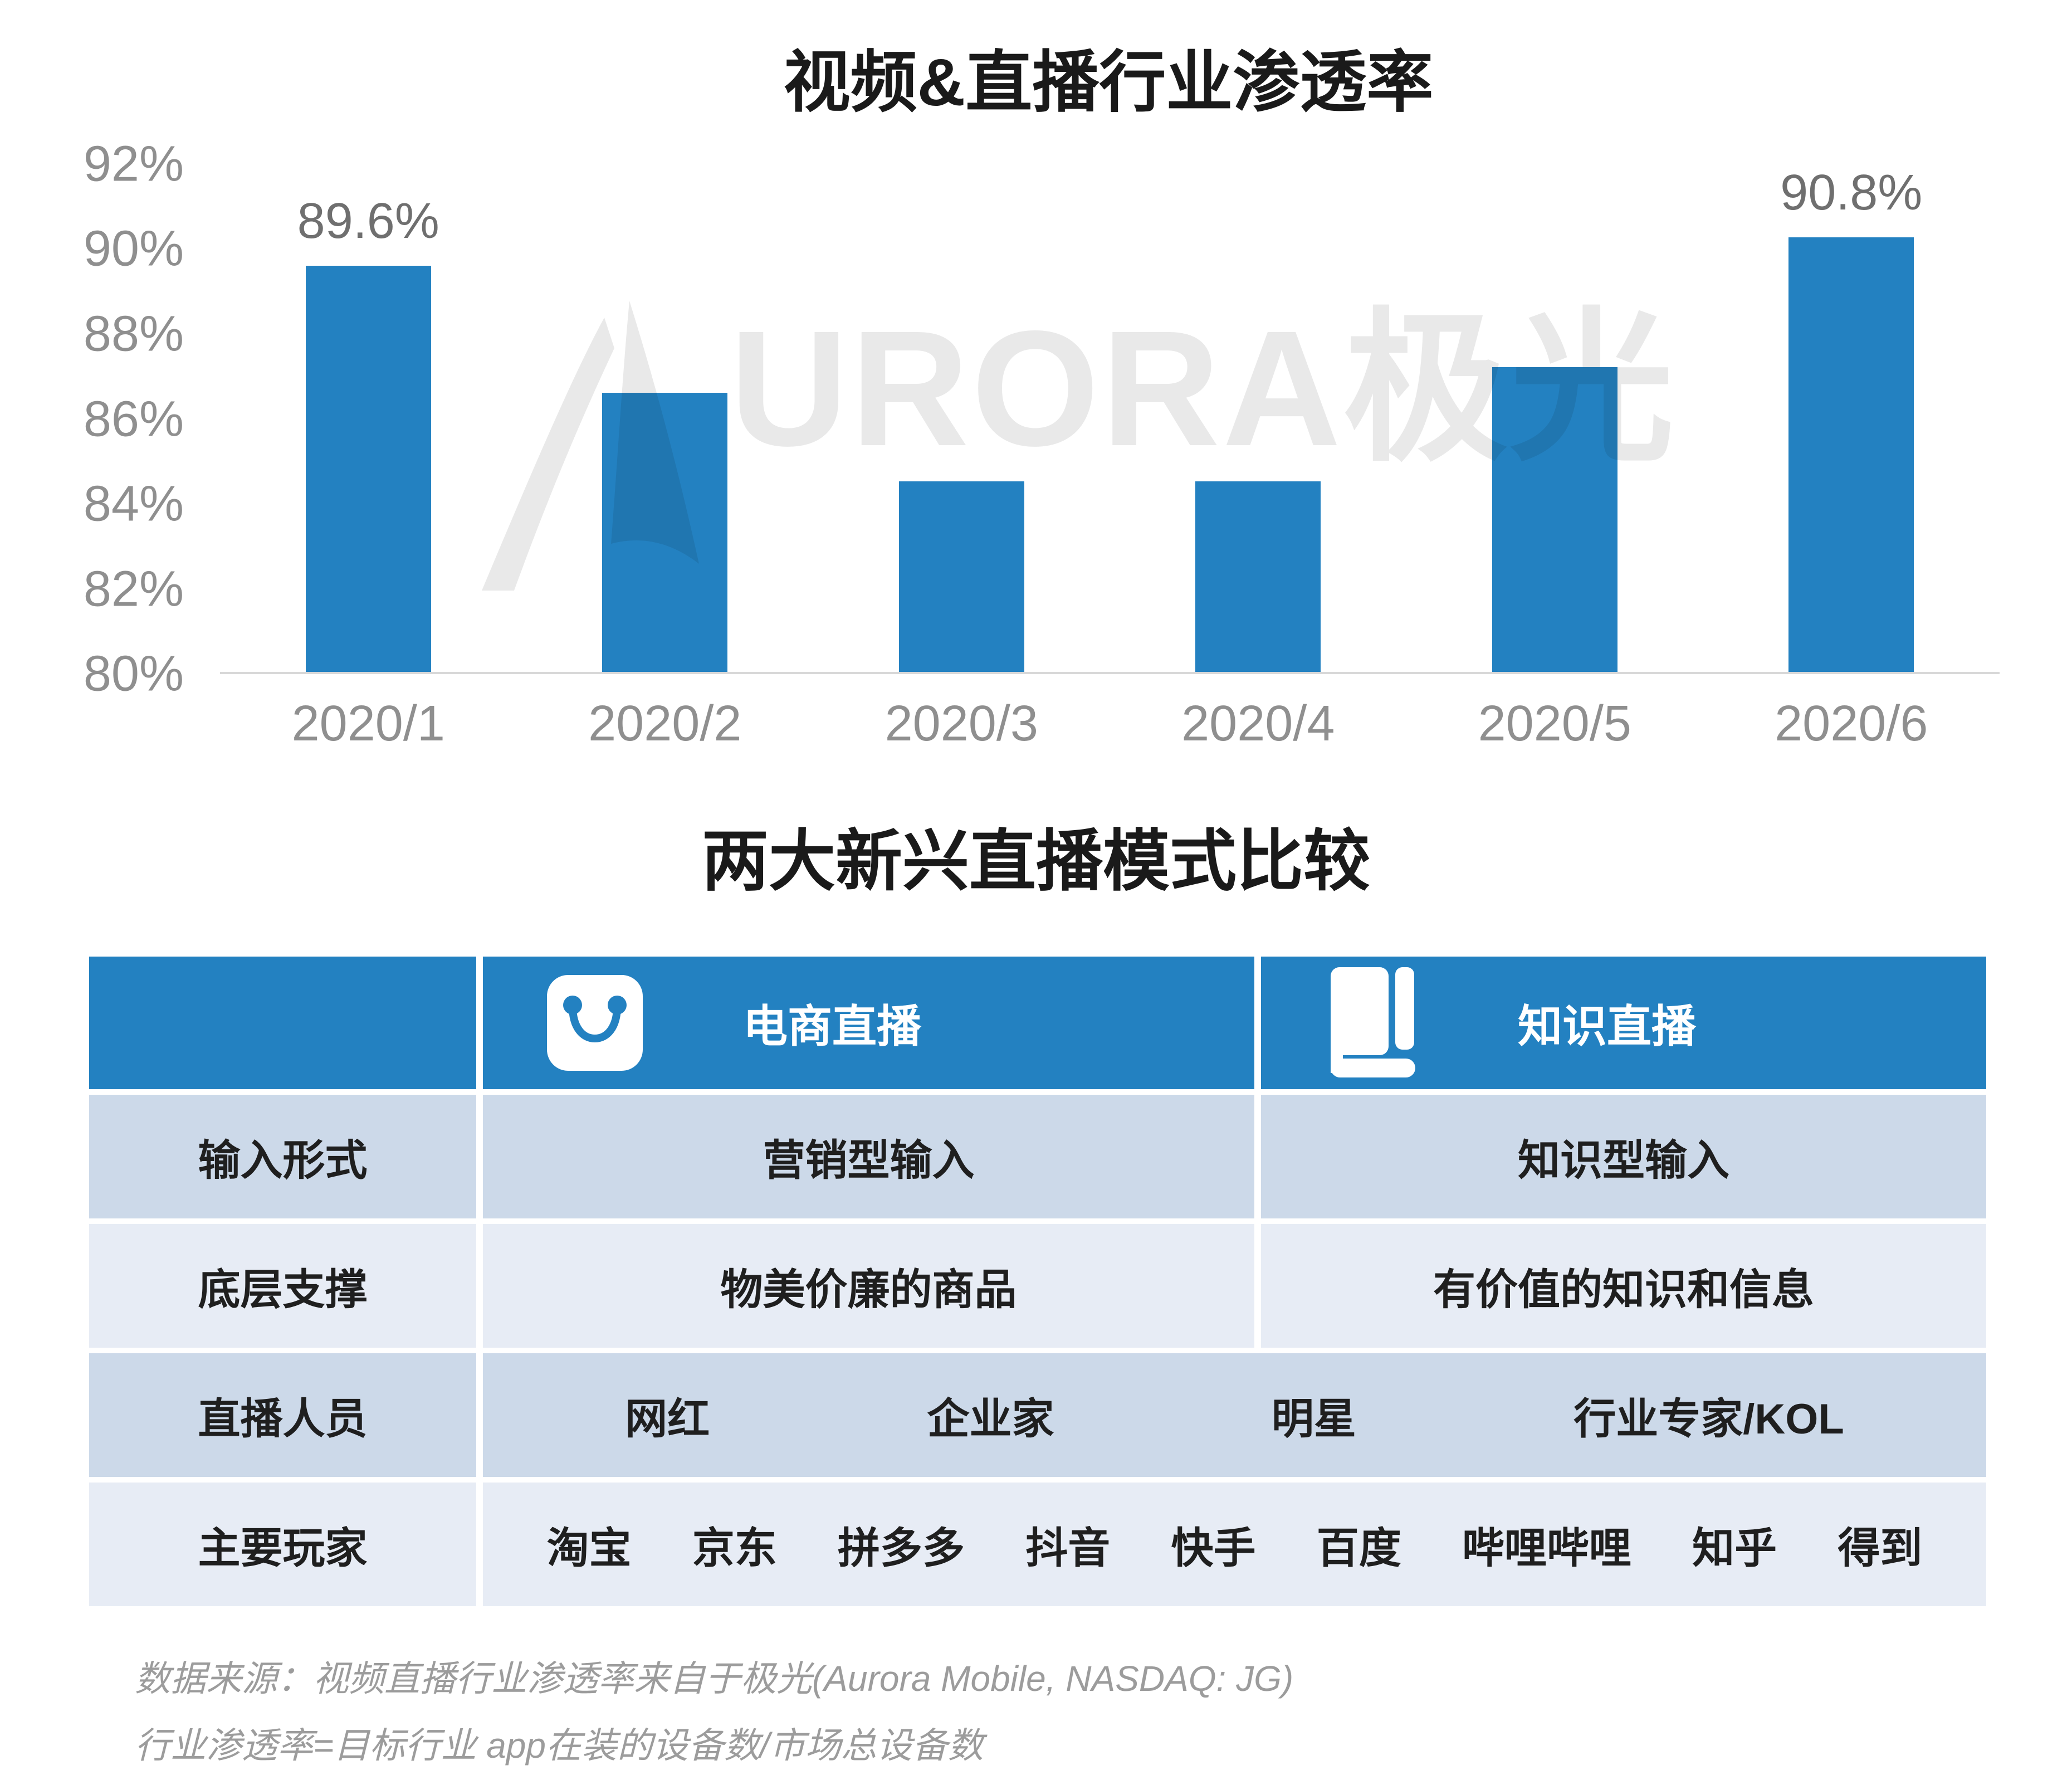 The width and height of the screenshot is (2072, 1775). Describe the element at coordinates (832, 1026) in the screenshot. I see `header-label: 电商直播` at that location.